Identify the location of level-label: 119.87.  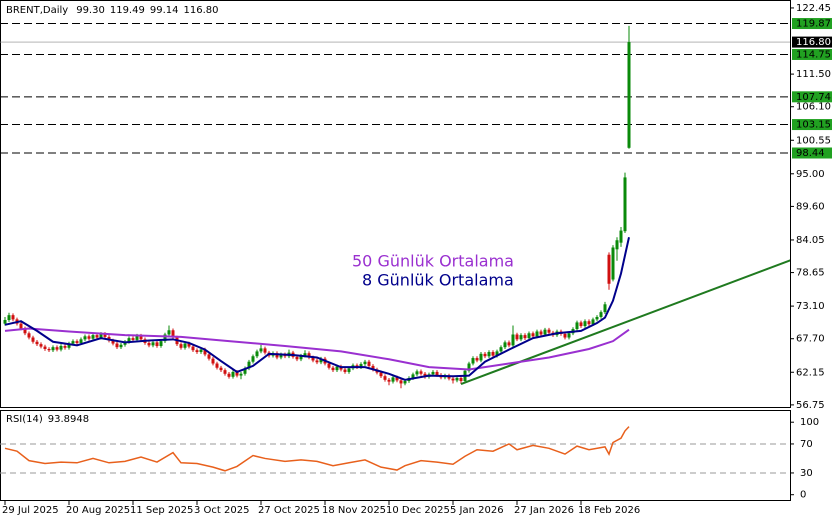
(813, 24).